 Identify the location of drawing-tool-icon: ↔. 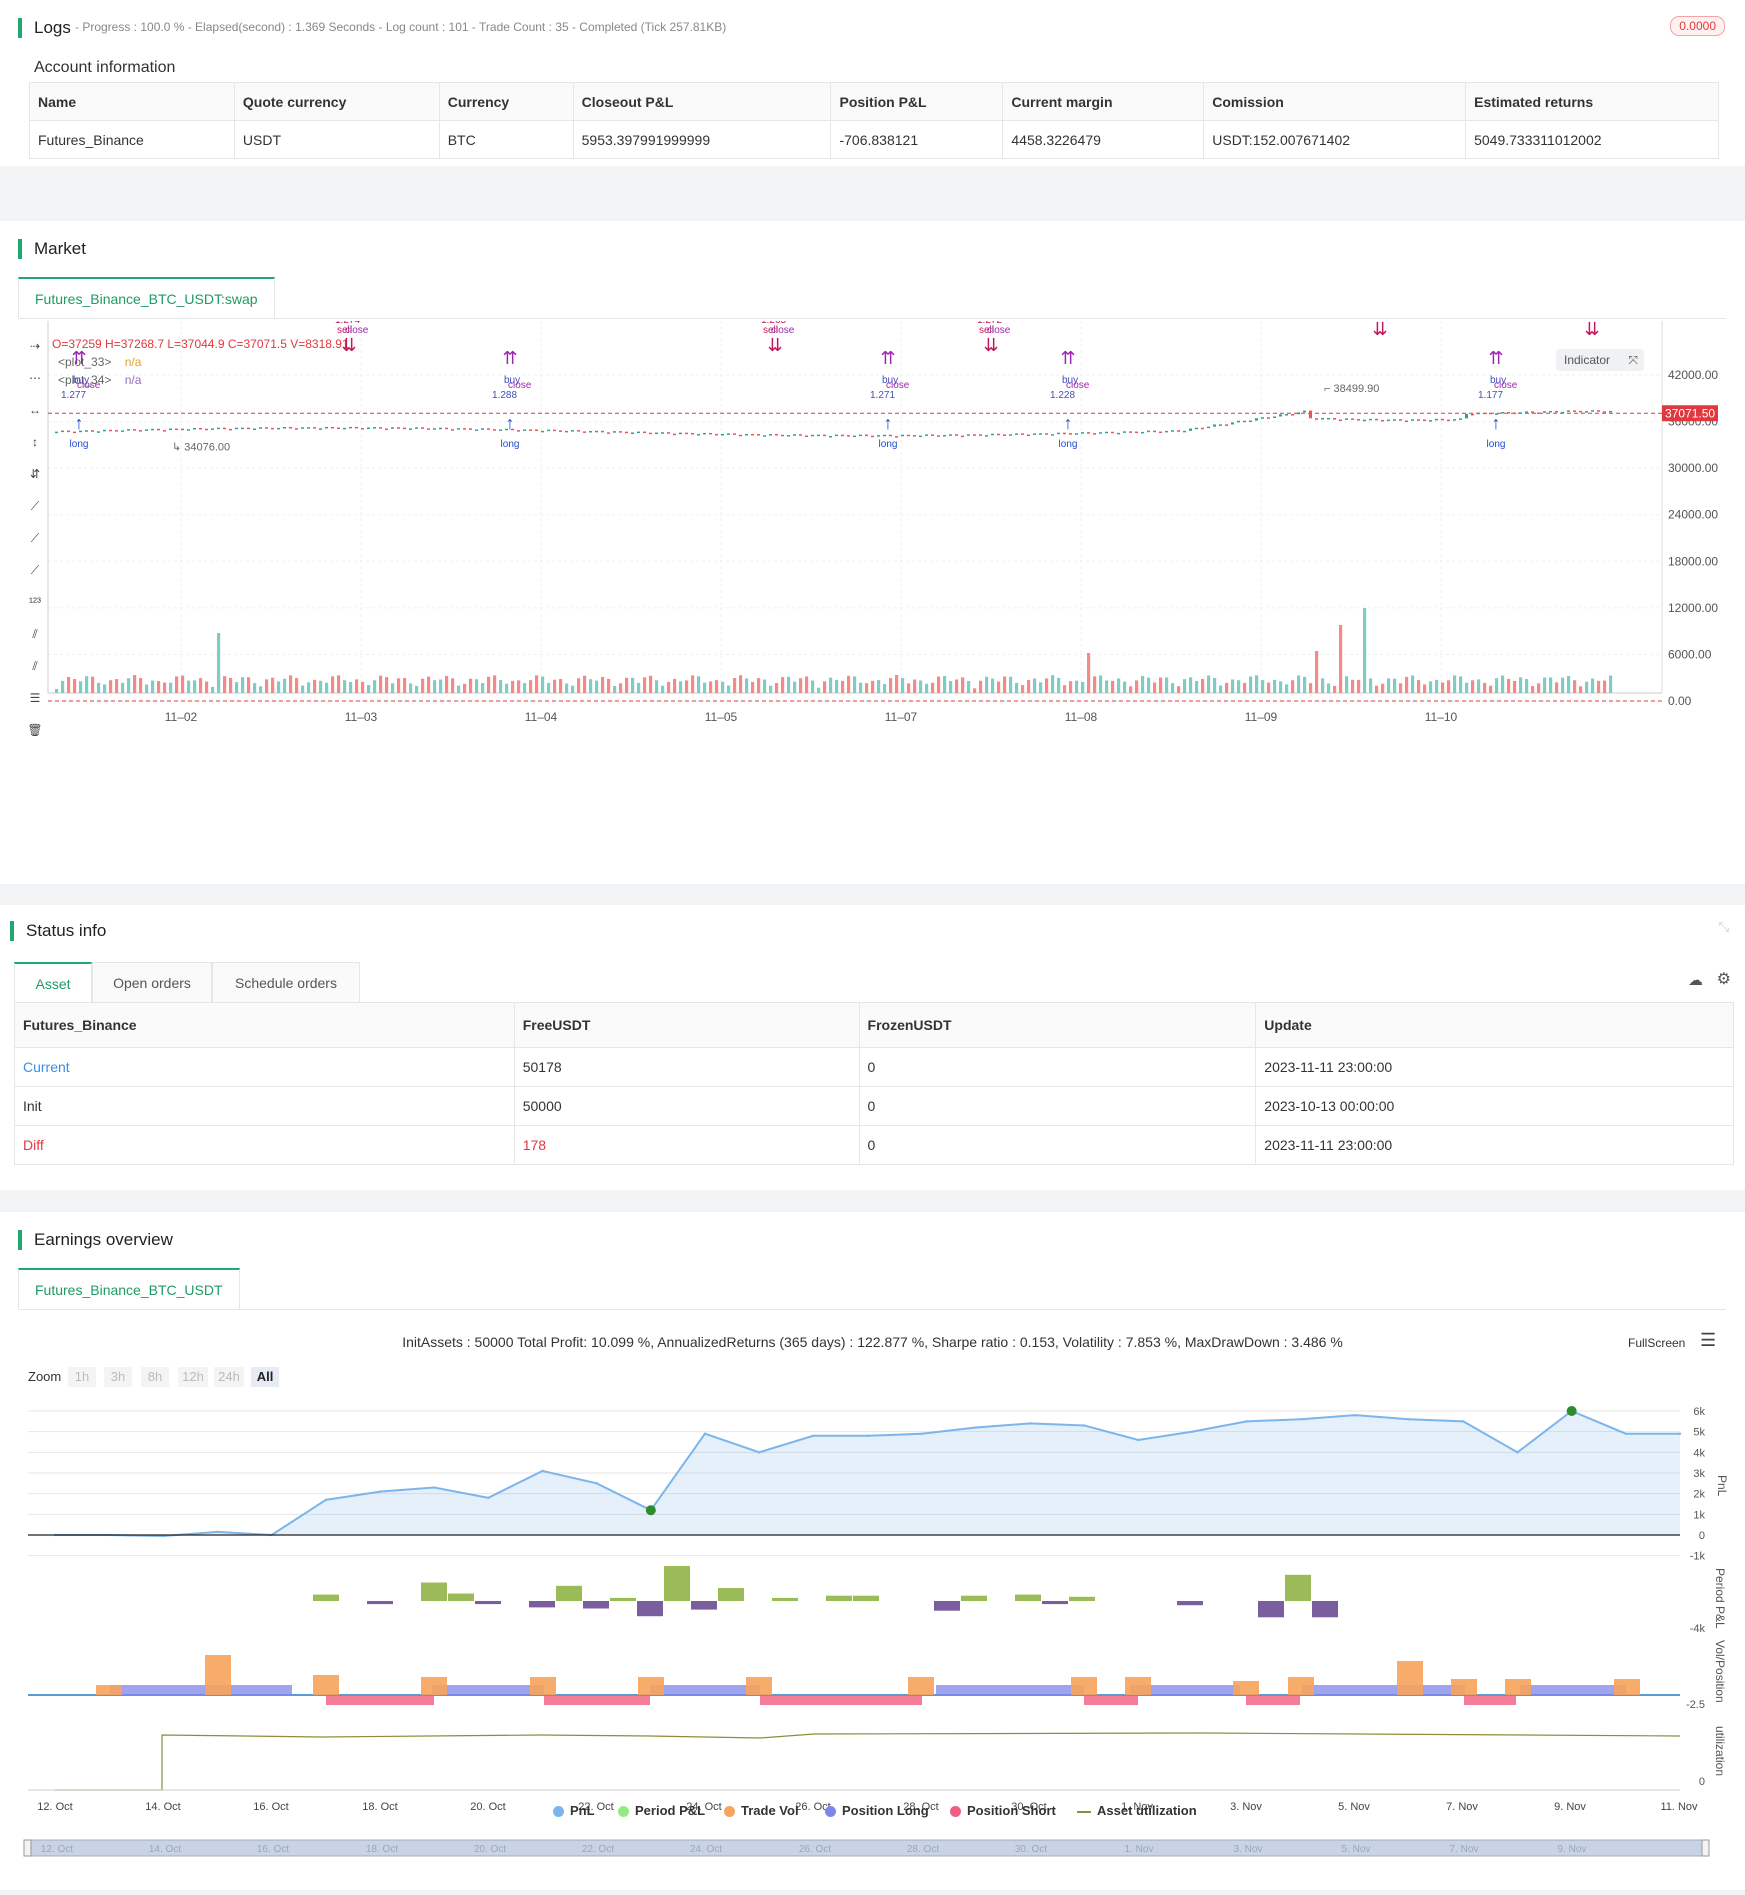
(35, 410).